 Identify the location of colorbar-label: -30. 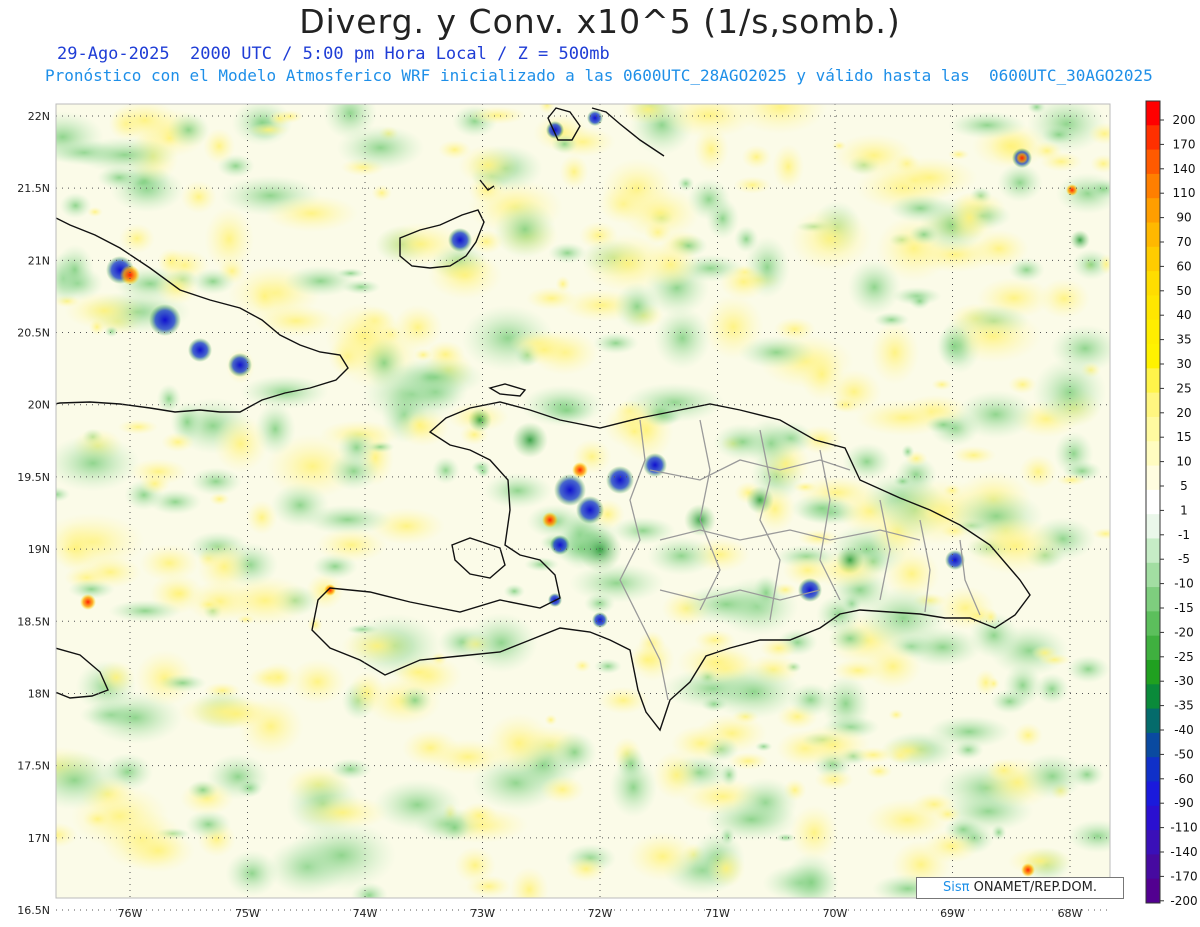
(1184, 681).